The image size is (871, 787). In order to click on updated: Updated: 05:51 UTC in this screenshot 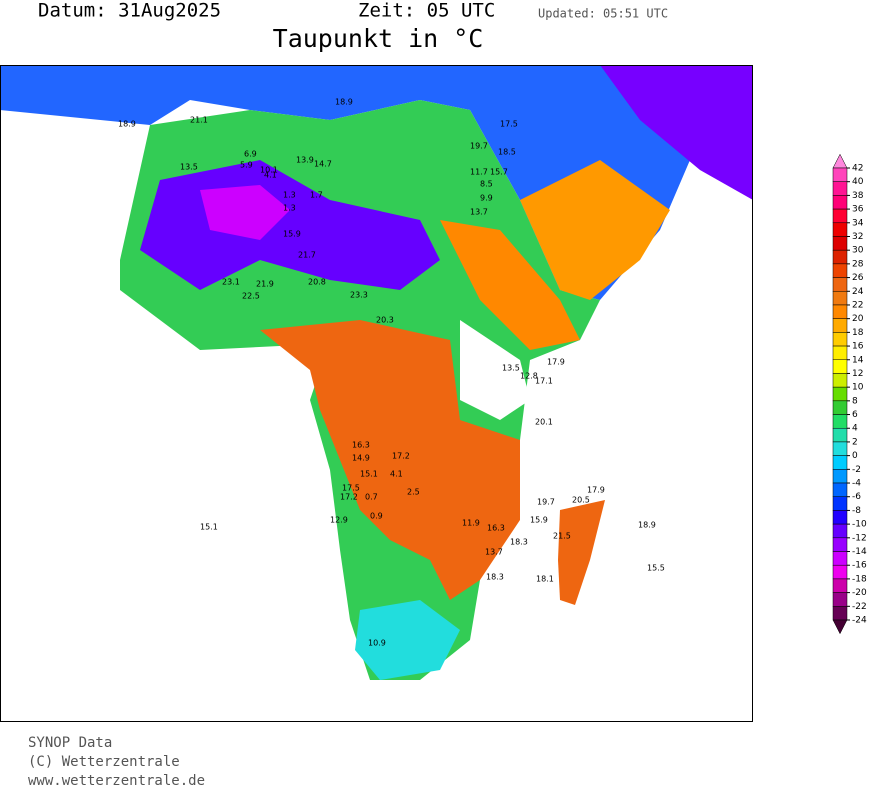, I will do `click(603, 14)`.